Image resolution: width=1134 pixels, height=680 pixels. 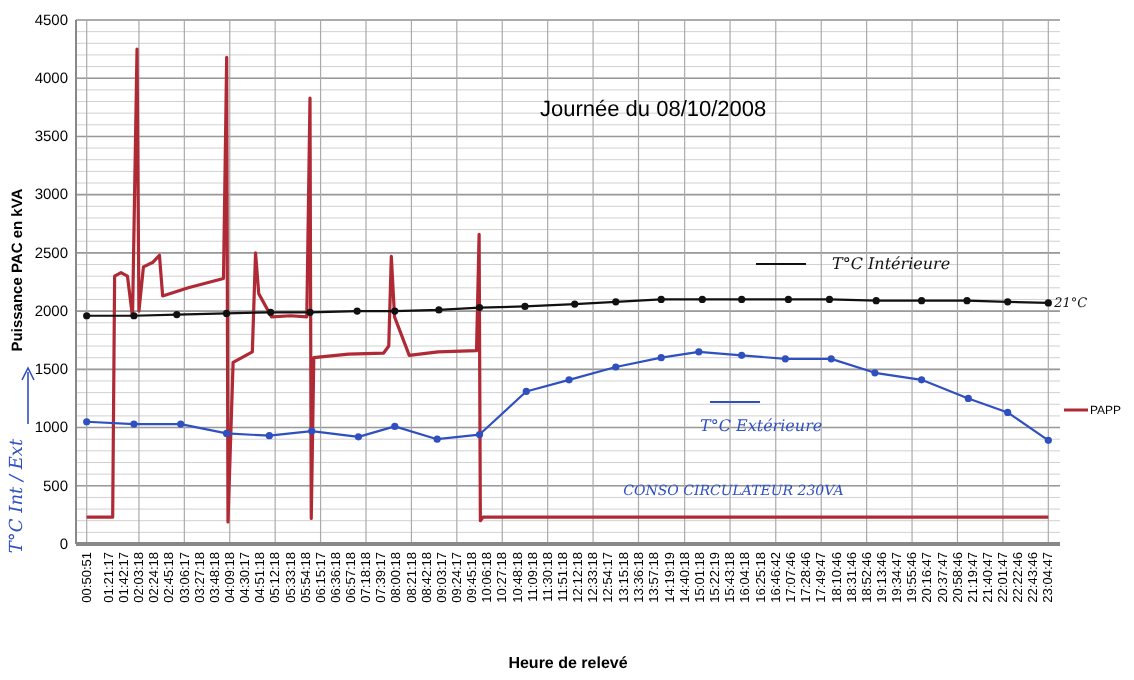 What do you see at coordinates (761, 426) in the screenshot?
I see `text: T°C Extérieure` at bounding box center [761, 426].